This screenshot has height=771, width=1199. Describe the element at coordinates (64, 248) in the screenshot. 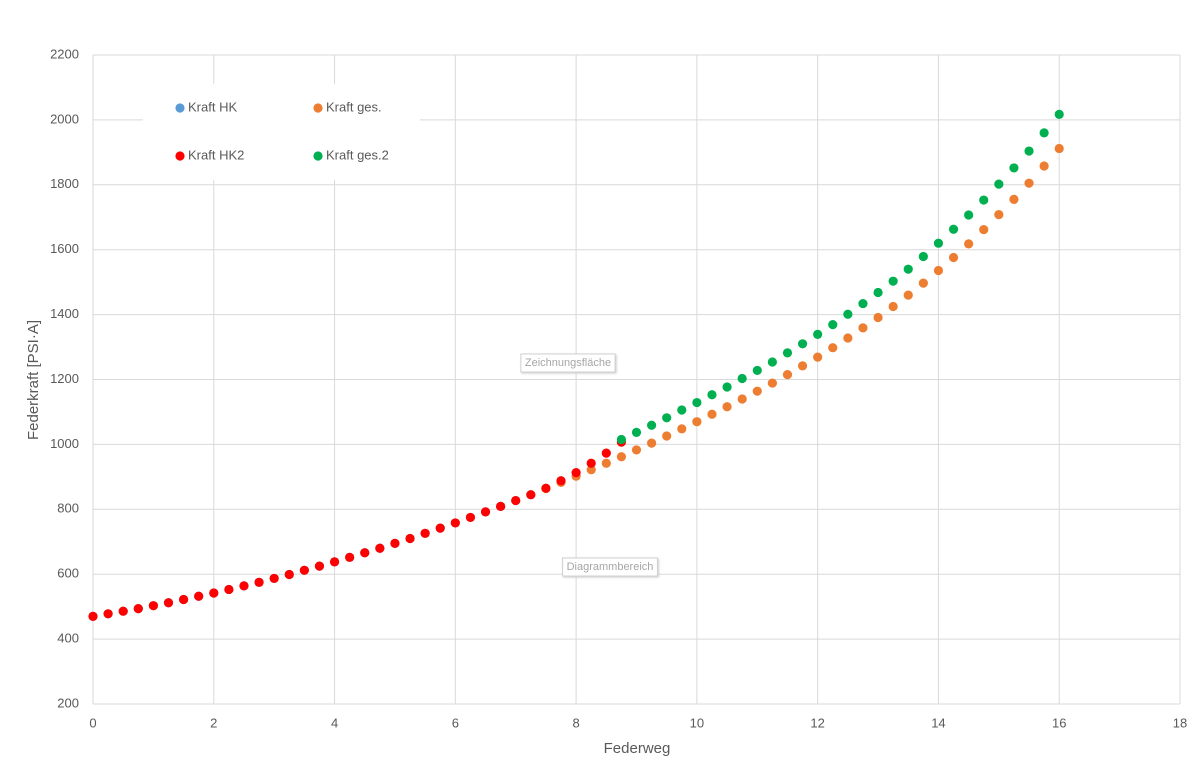

I see `y-tick-label: 1600` at that location.